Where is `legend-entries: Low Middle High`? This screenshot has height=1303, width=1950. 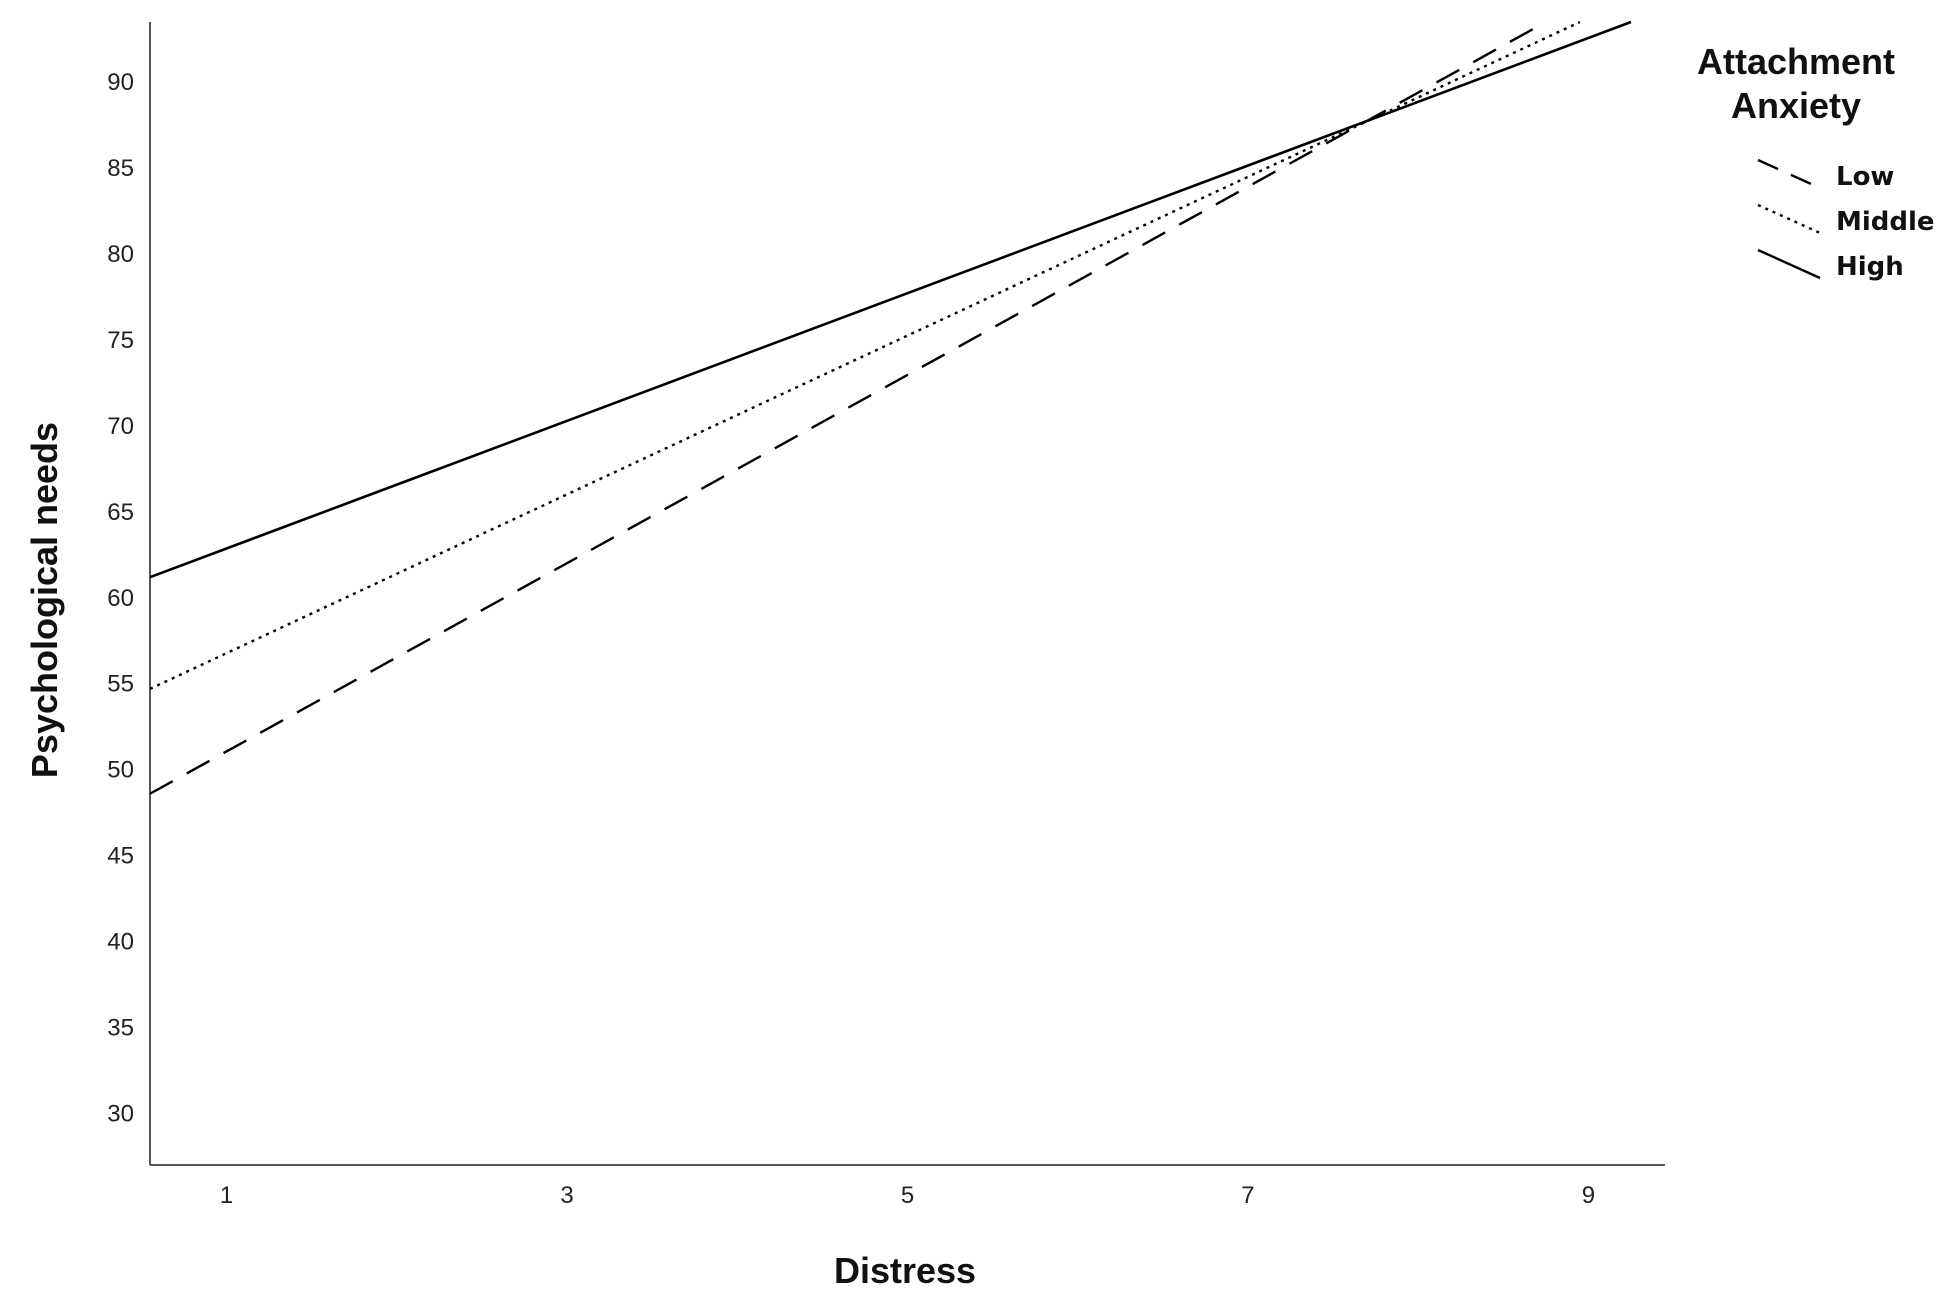 legend-entries: Low Middle High is located at coordinates (1846, 220).